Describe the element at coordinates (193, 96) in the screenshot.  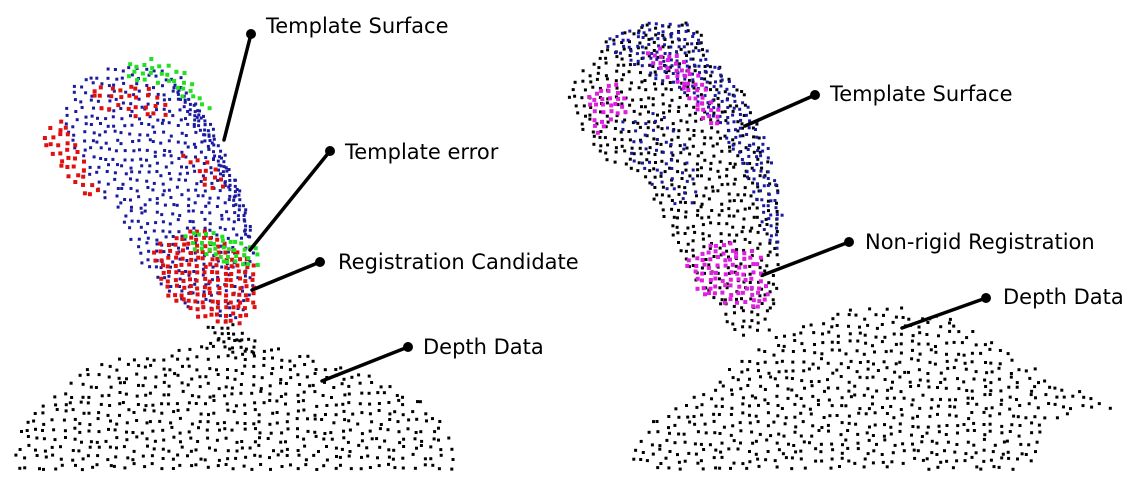
I see `candidate-point` at that location.